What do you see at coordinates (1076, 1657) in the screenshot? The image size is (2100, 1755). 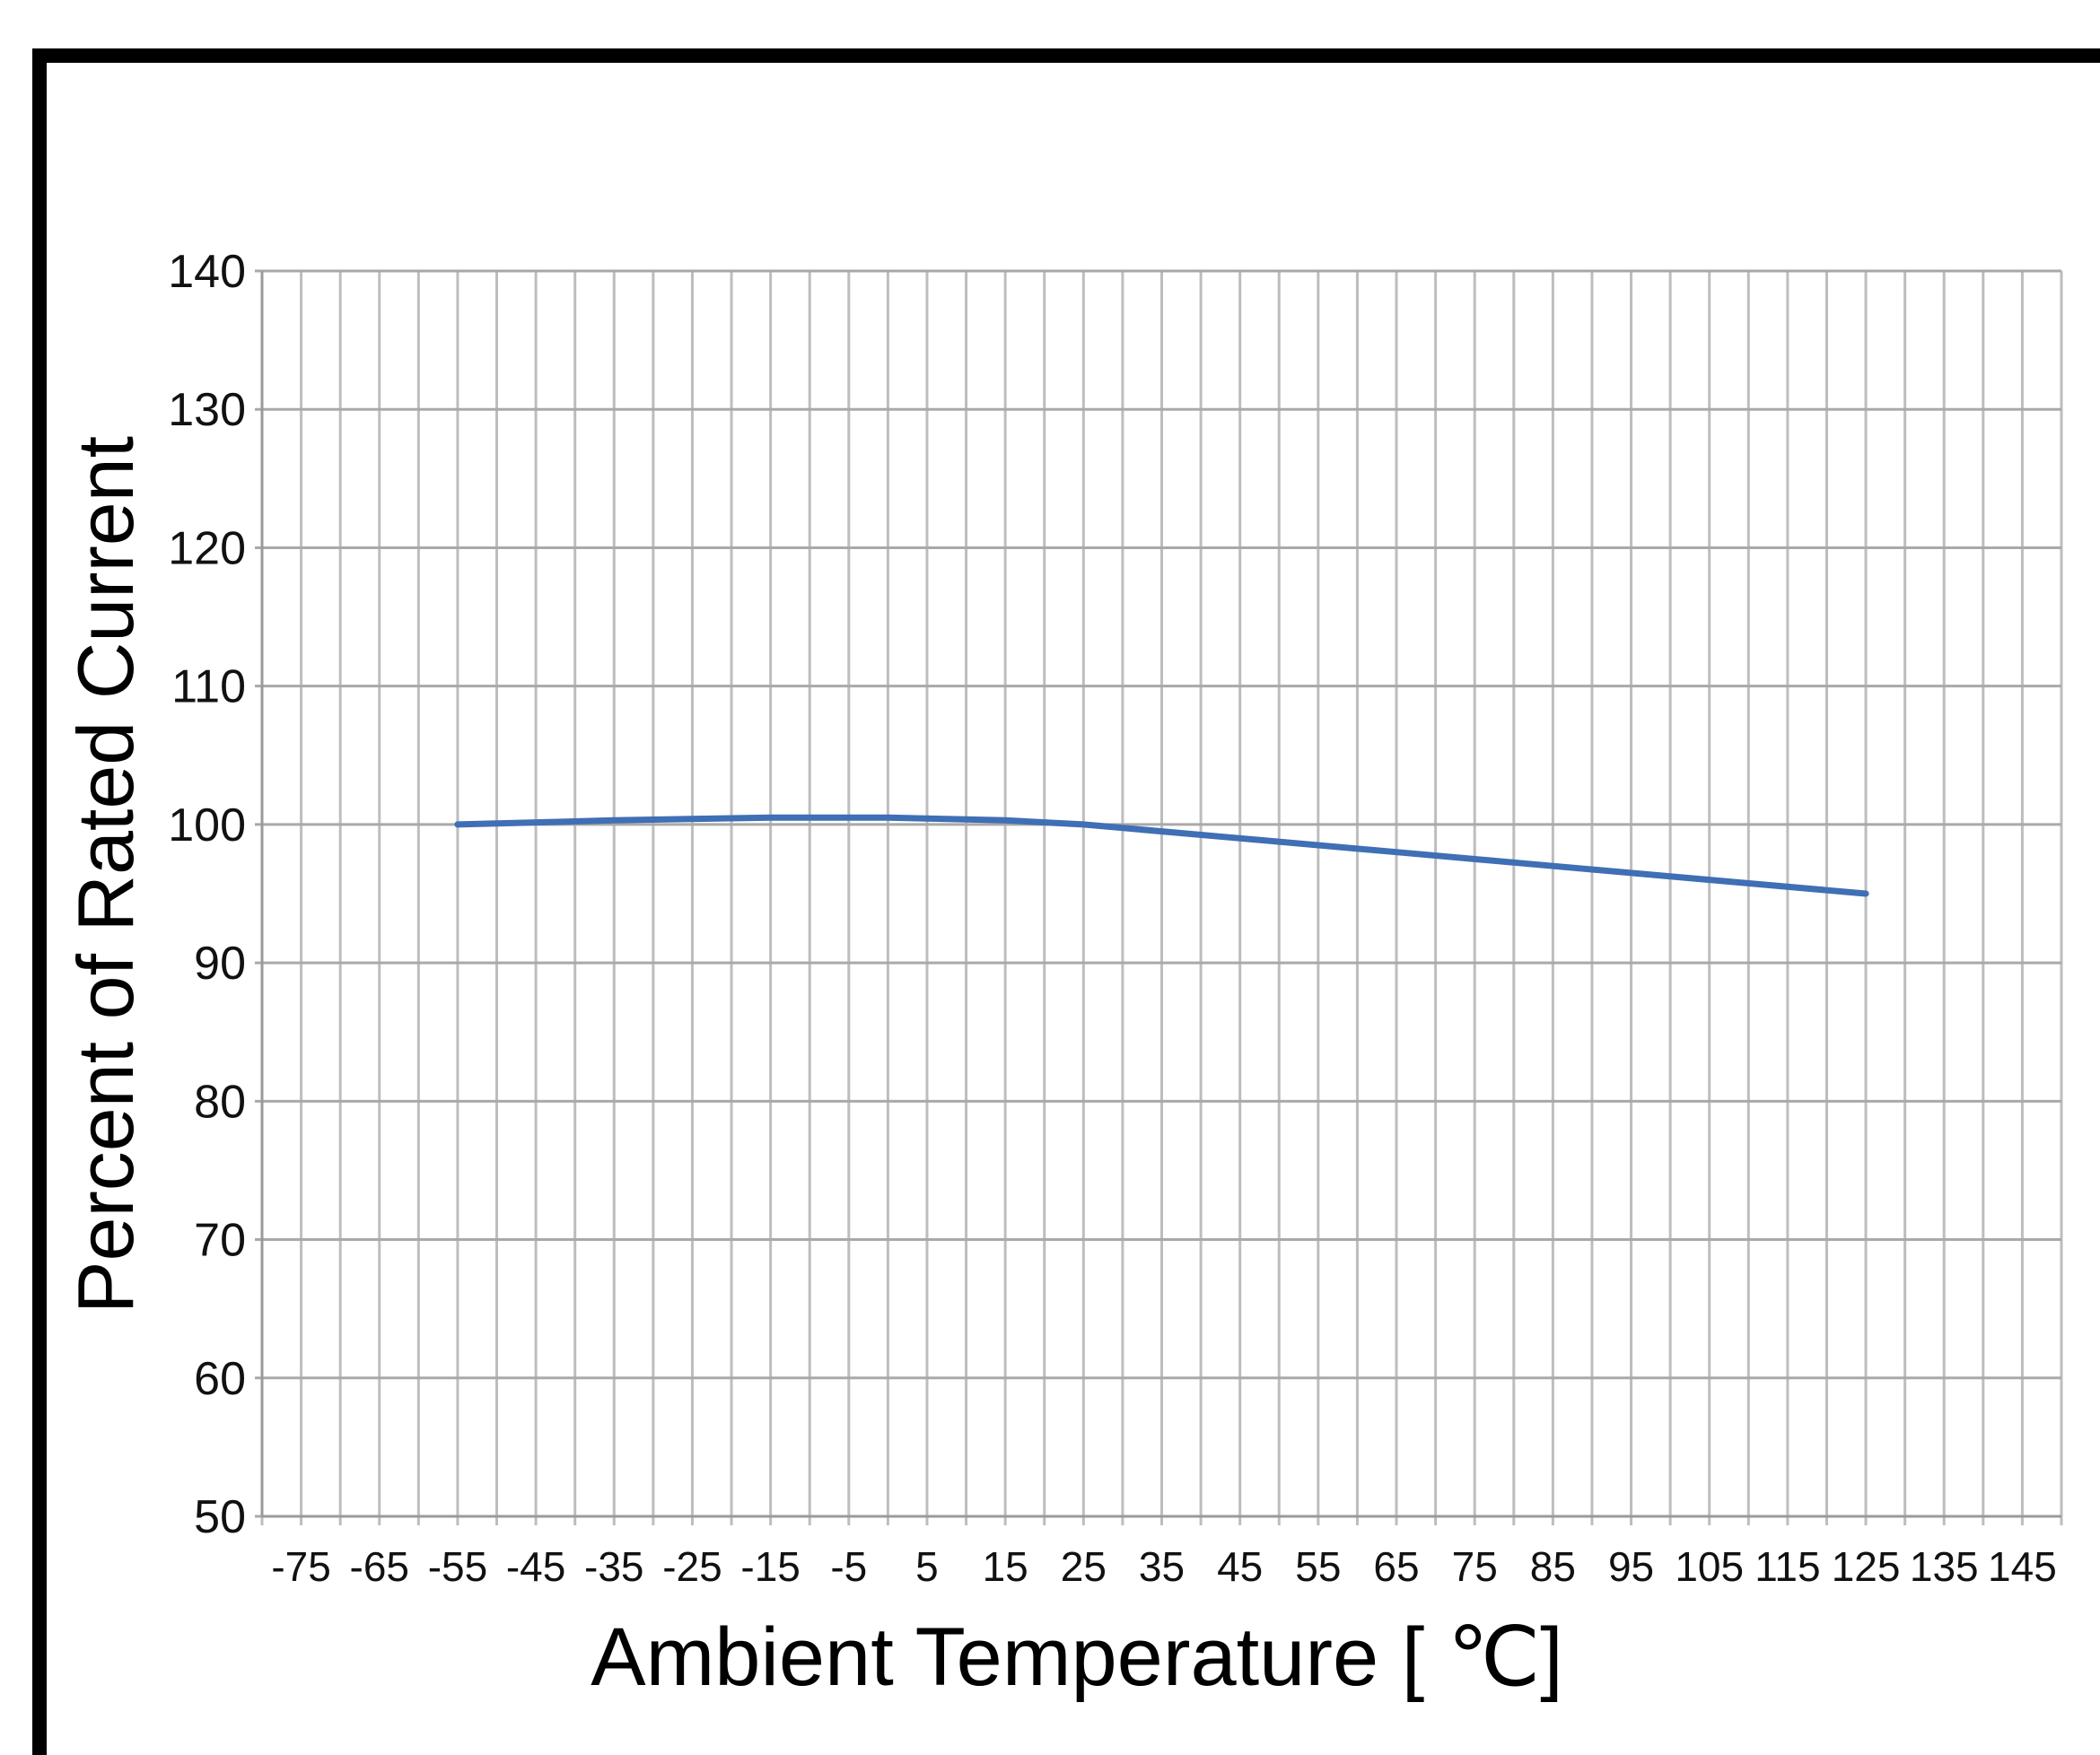 I see `x-axis-title: Ambient Temperature [ ℃]` at bounding box center [1076, 1657].